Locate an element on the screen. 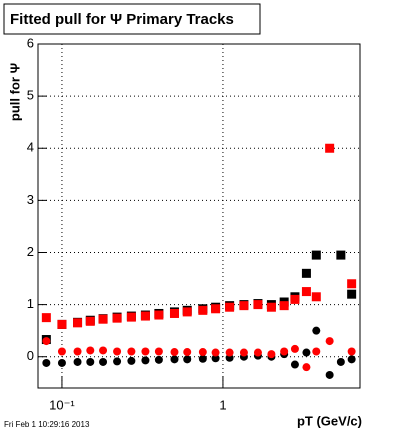  title-box is located at coordinates (132, 19).